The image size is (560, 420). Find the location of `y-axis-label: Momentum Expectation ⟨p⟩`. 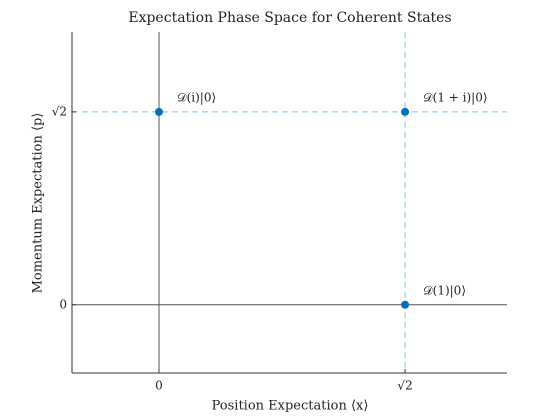

y-axis-label: Momentum Expectation ⟨p⟩ is located at coordinates (38, 203).